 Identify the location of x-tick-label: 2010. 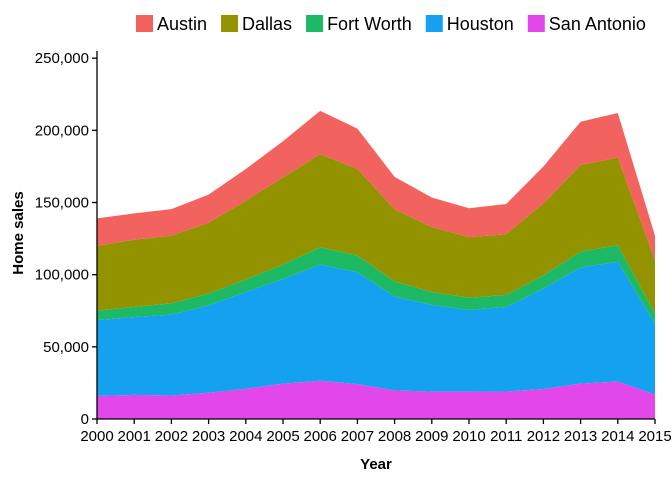
(468, 436).